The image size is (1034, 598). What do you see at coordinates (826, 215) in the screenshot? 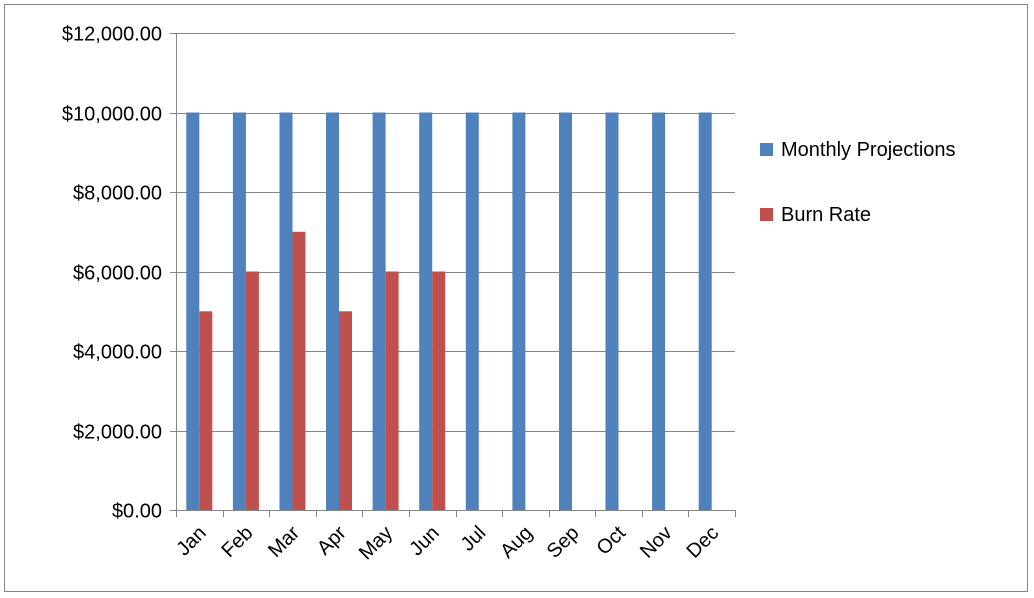
I see `legend-label: Burn Rate` at bounding box center [826, 215].